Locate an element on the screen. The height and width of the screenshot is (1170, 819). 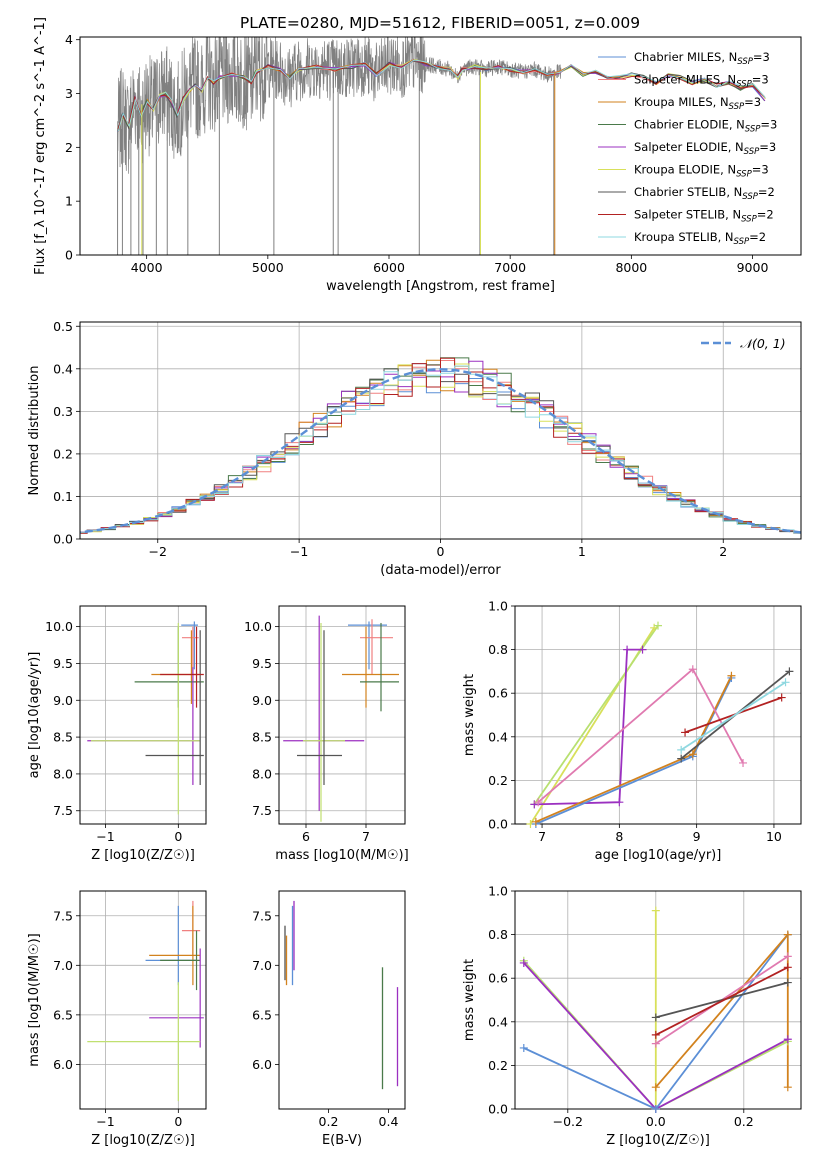
x-axis-label: age [log10(age/yr)] is located at coordinates (658, 855).